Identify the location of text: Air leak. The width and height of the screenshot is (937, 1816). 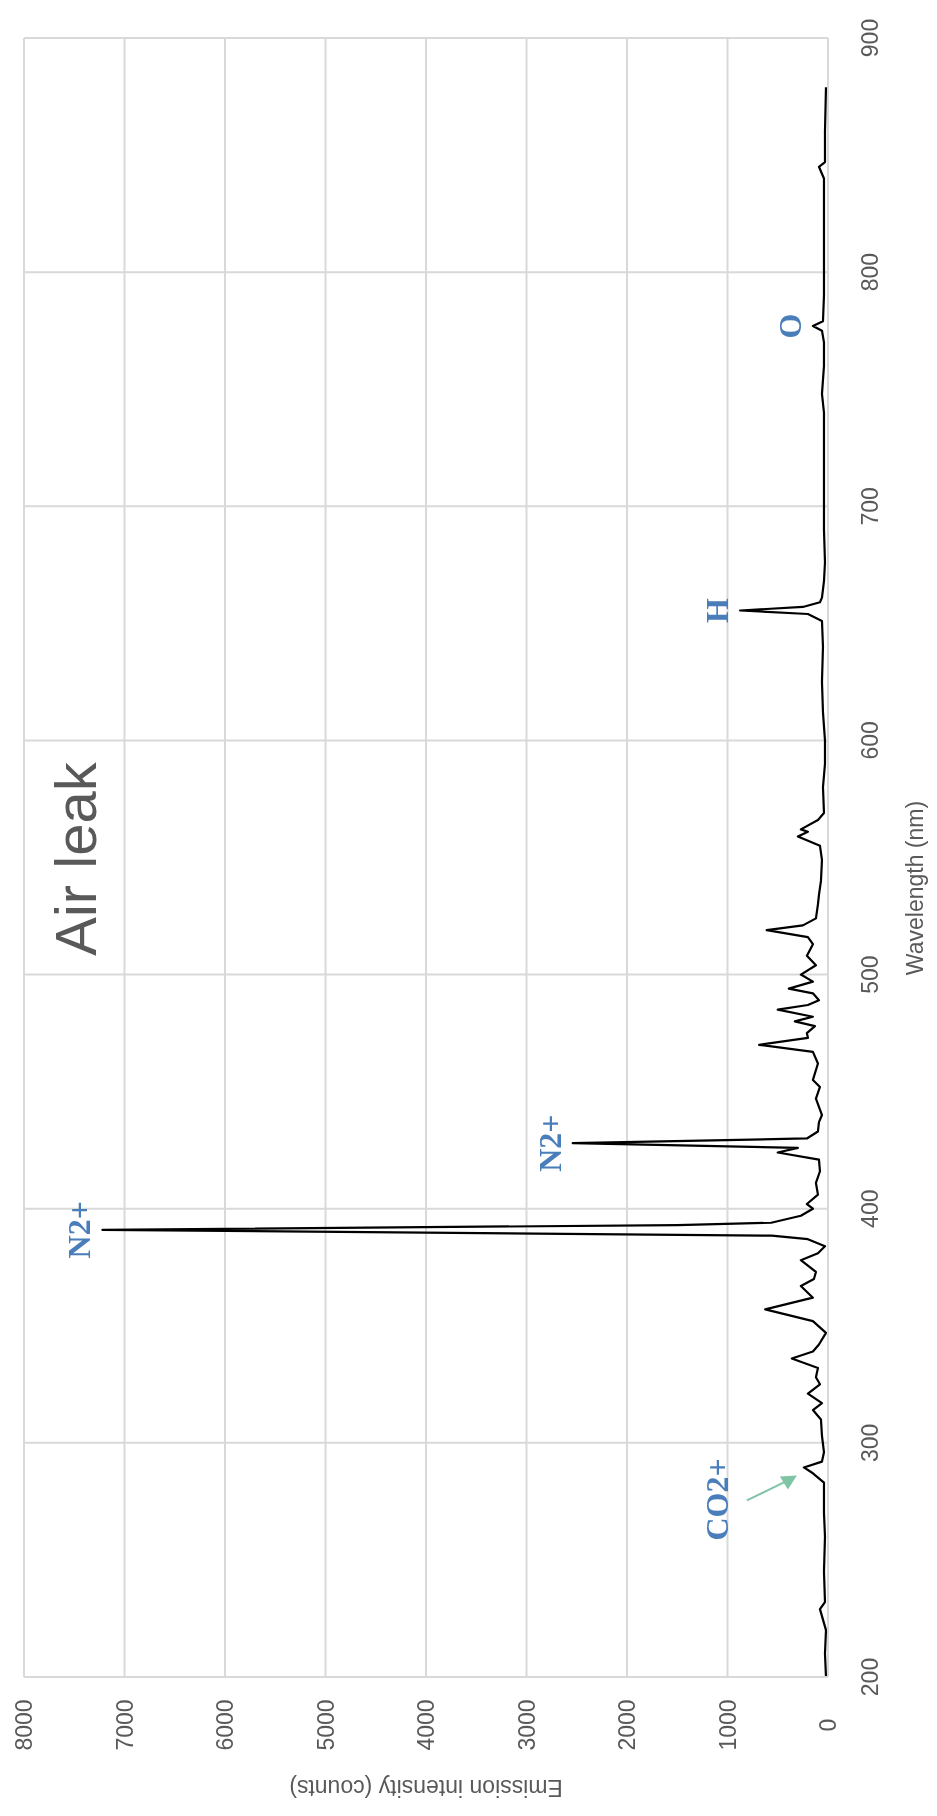
(75, 859).